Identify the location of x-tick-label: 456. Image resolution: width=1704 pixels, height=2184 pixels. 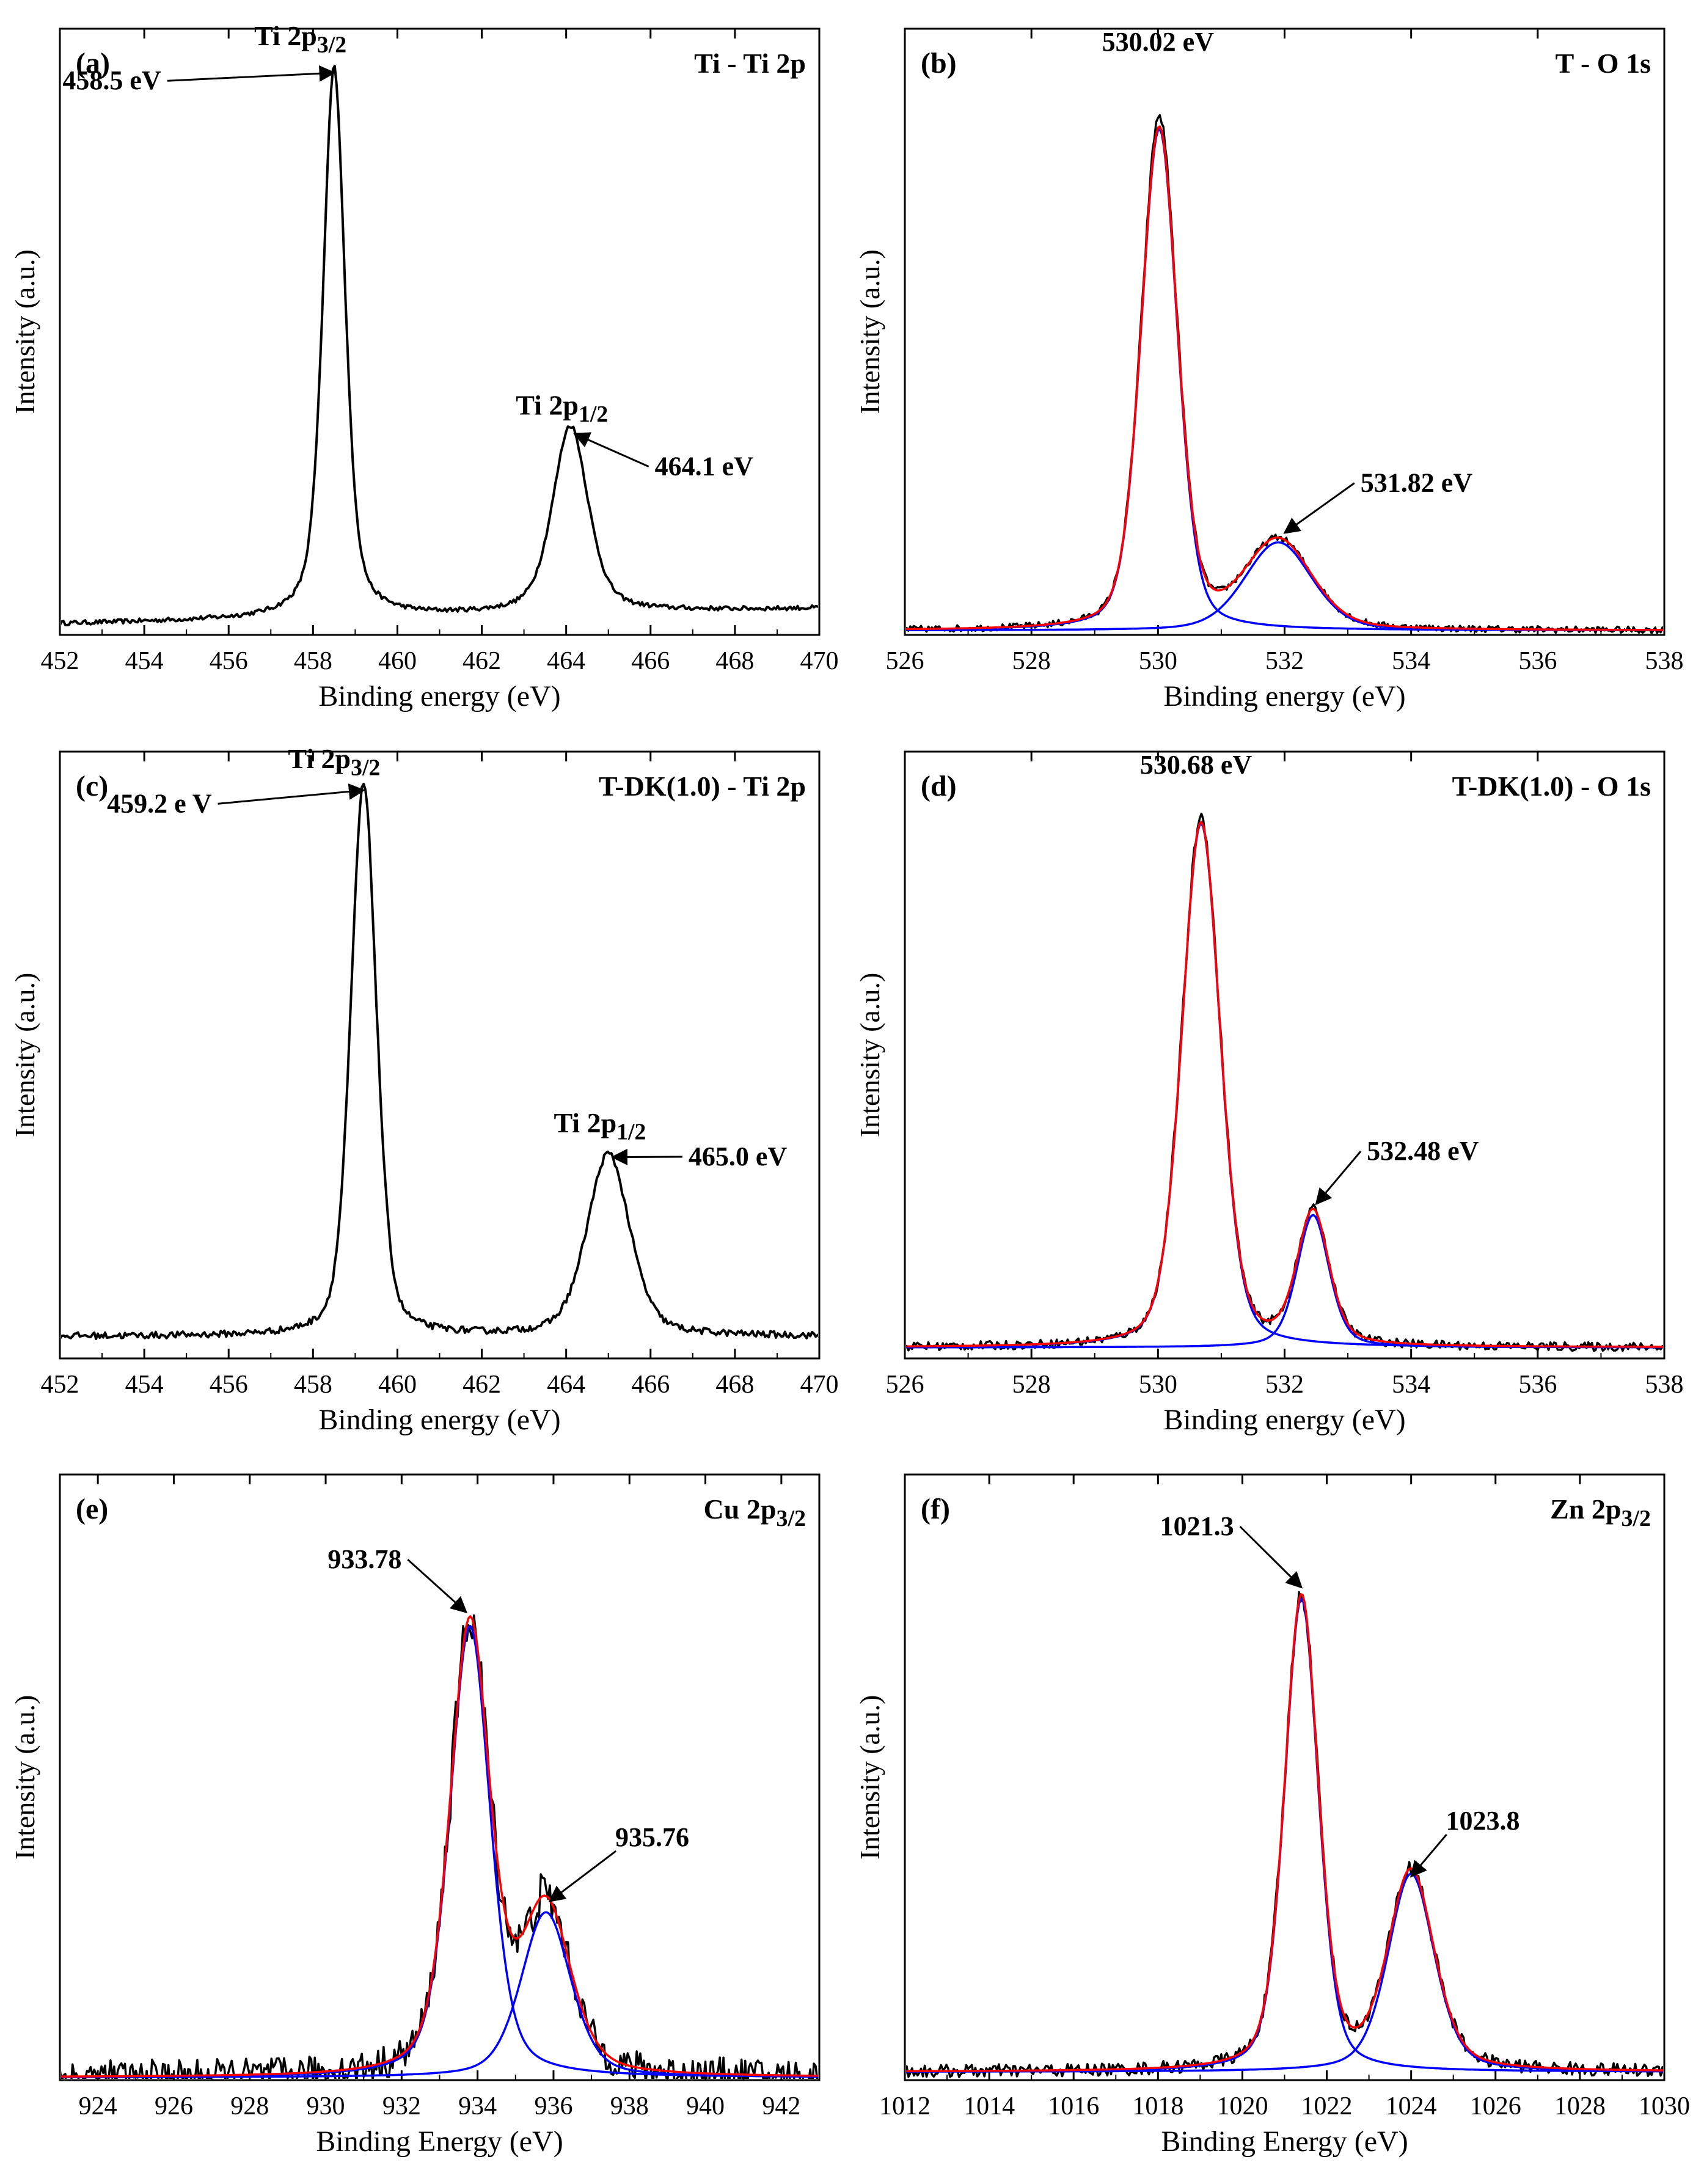
(229, 1385).